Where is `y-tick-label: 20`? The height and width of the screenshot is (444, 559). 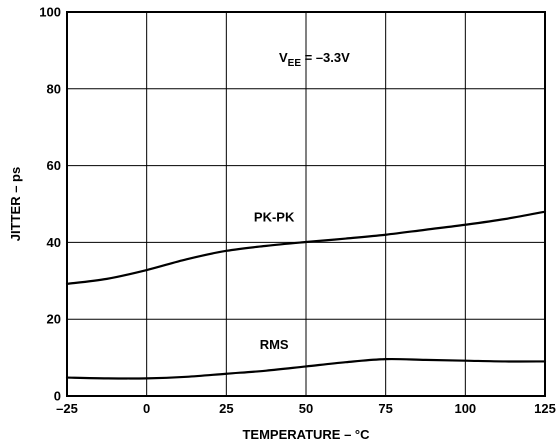 y-tick-label: 20 is located at coordinates (54, 319).